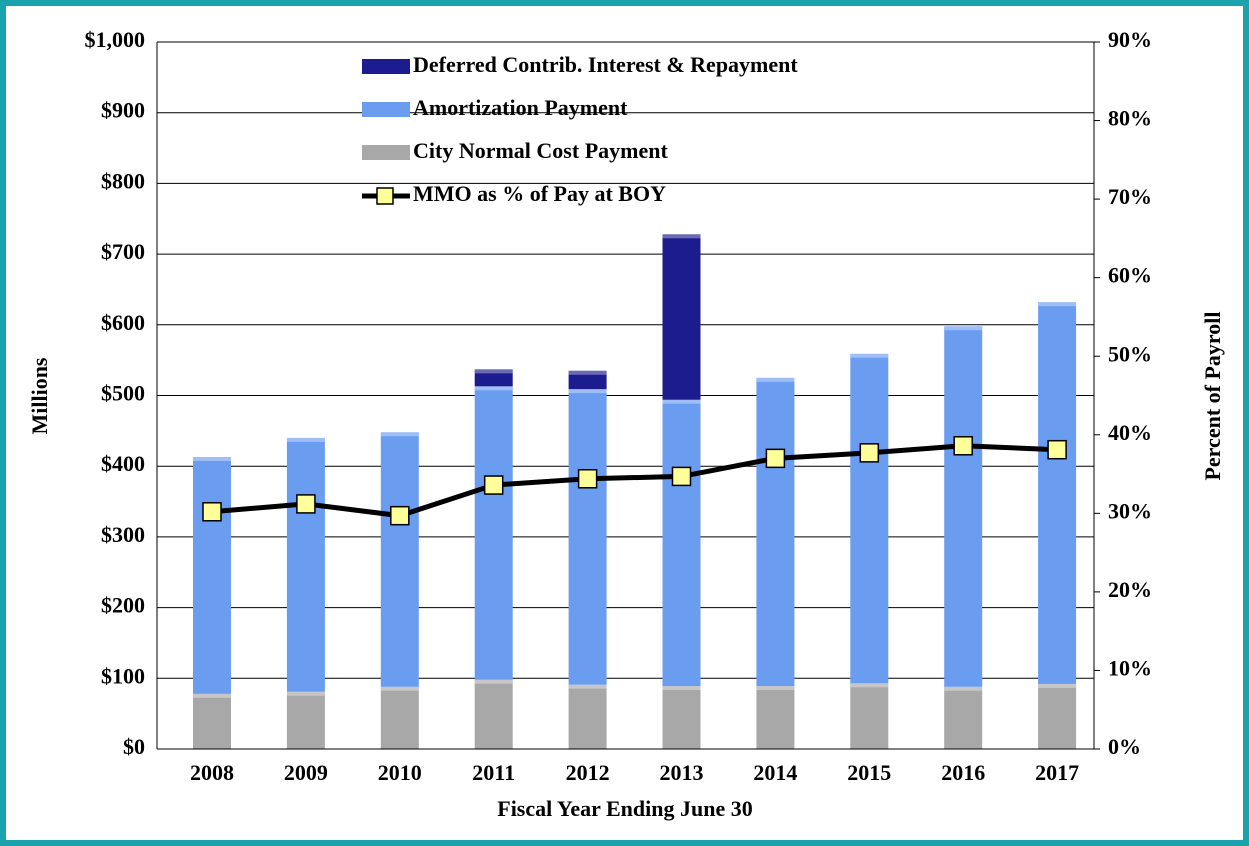  What do you see at coordinates (134, 746) in the screenshot?
I see `y-tick-label: $0` at bounding box center [134, 746].